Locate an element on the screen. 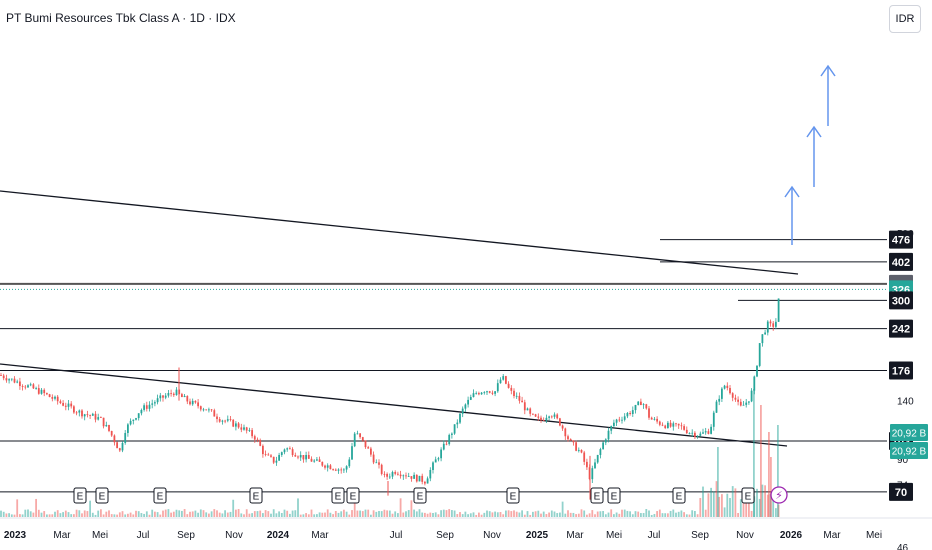  x-tick-label: Jul is located at coordinates (396, 535).